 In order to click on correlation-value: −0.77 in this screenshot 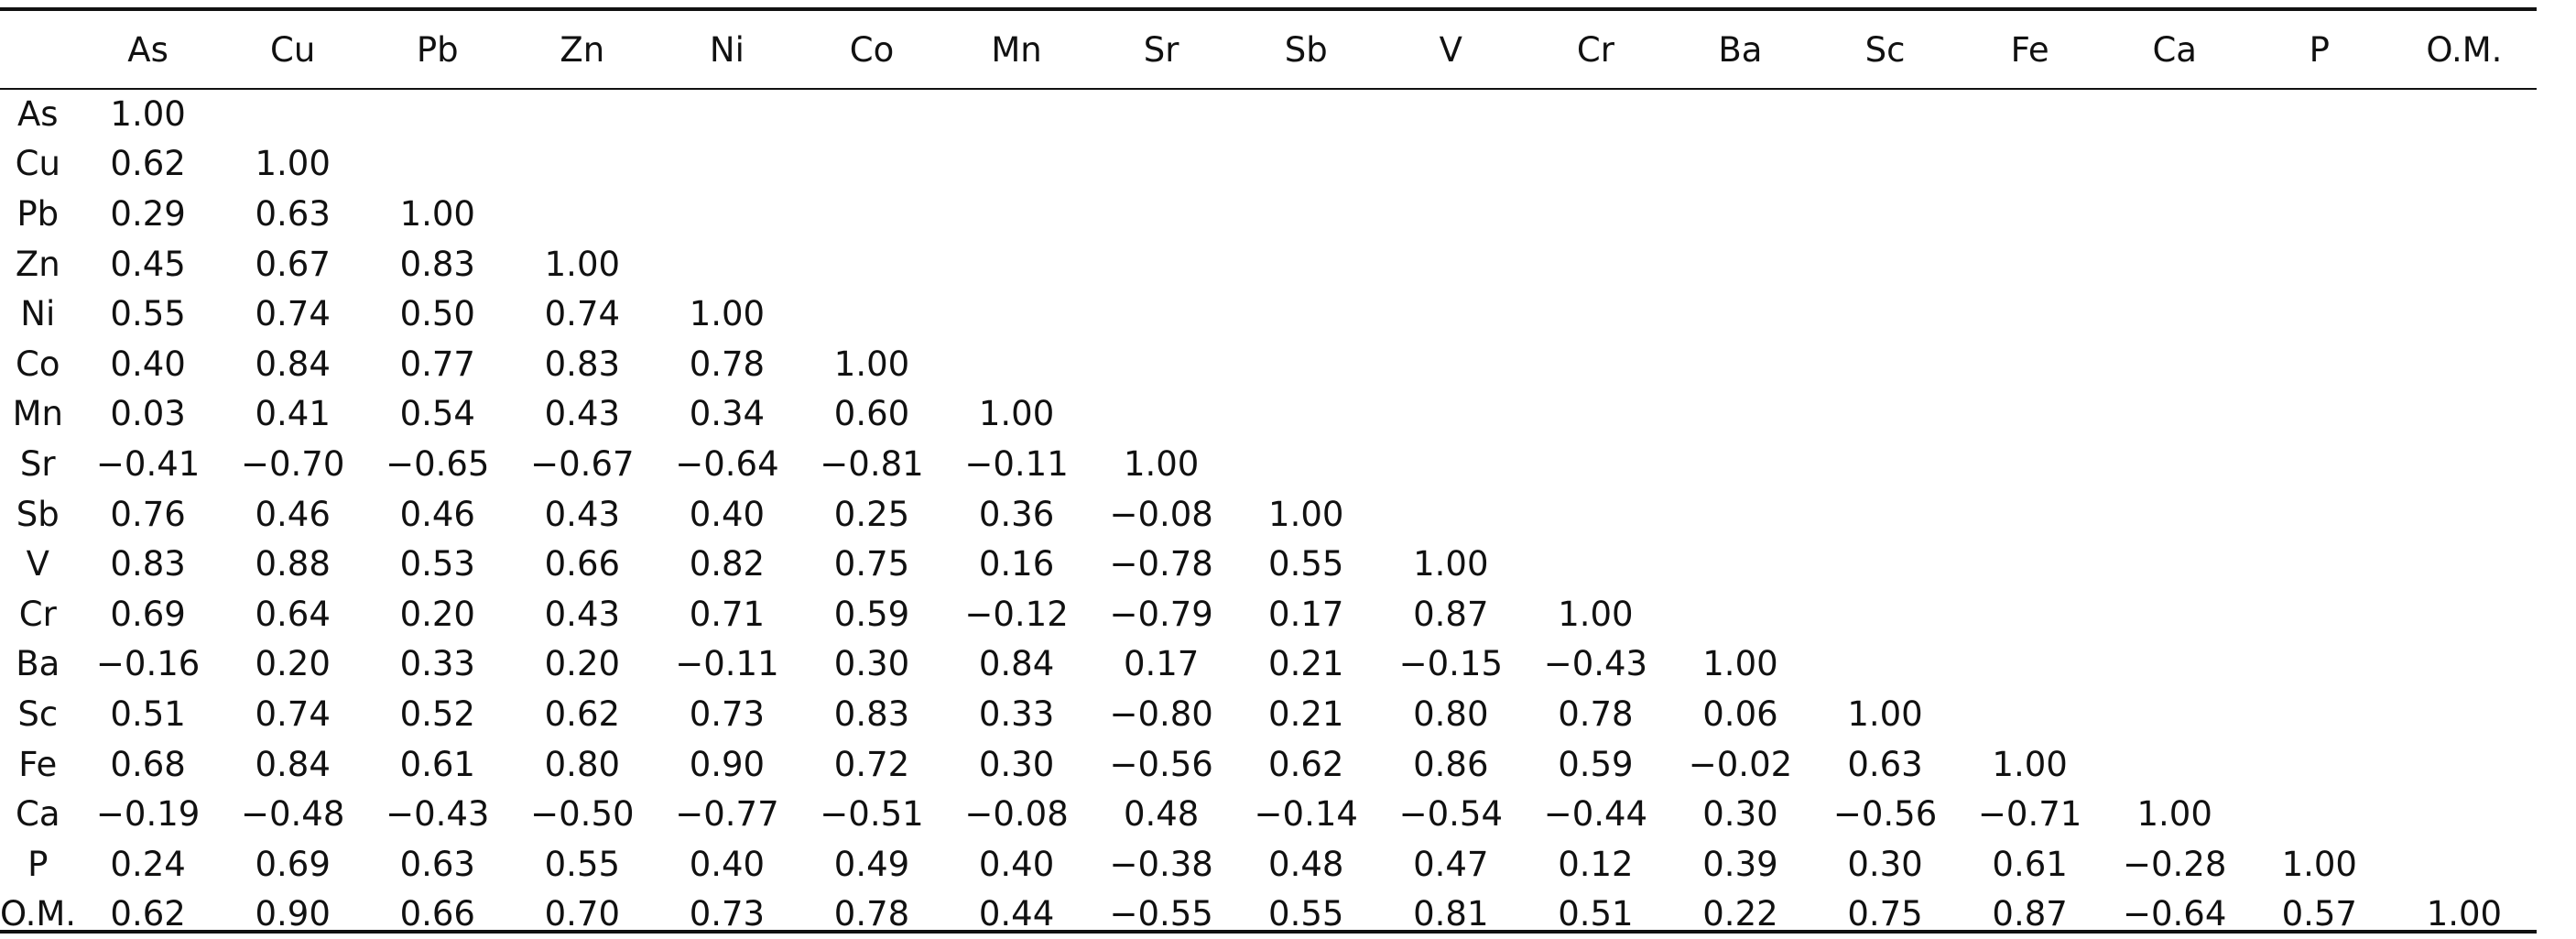, I will do `click(727, 814)`.